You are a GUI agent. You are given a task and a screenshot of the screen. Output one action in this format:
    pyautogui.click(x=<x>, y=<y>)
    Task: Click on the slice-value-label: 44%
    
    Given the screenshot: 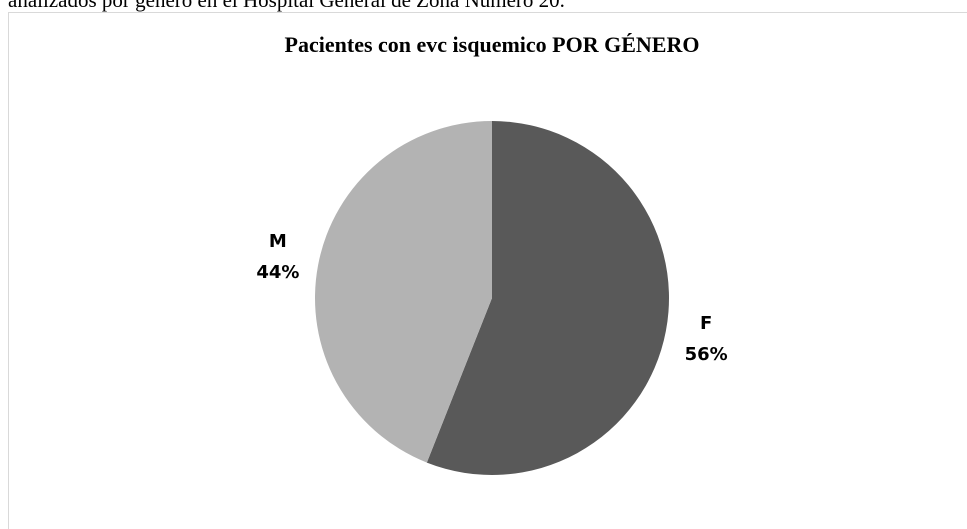 What is the action you would take?
    pyautogui.click(x=277, y=272)
    